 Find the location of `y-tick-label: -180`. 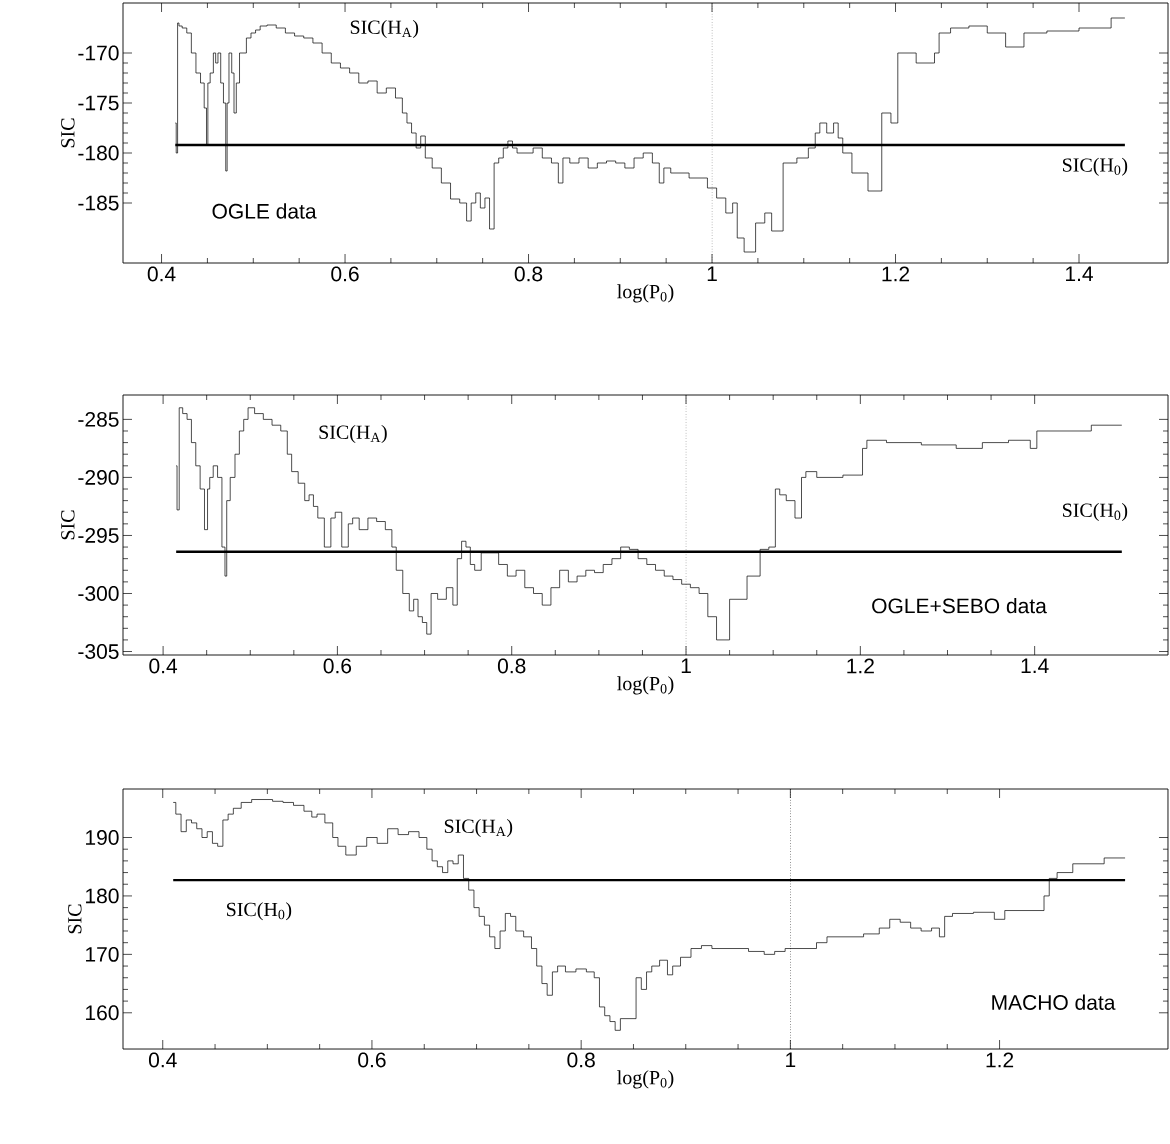

y-tick-label: -180 is located at coordinates (98, 153).